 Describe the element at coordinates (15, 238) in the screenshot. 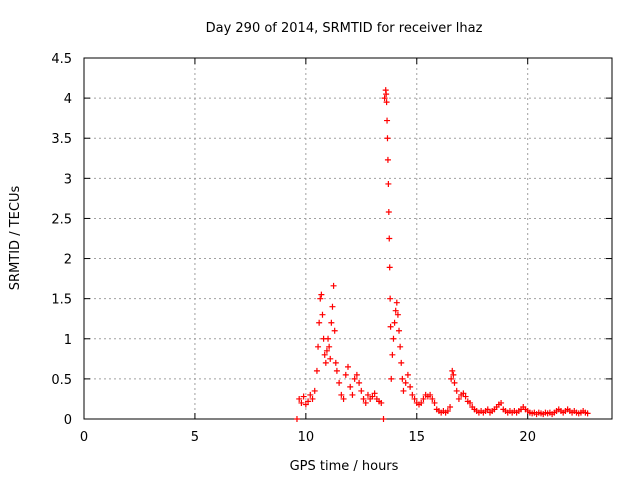

I see `y-axis-label: SRMTID / TECUs` at that location.